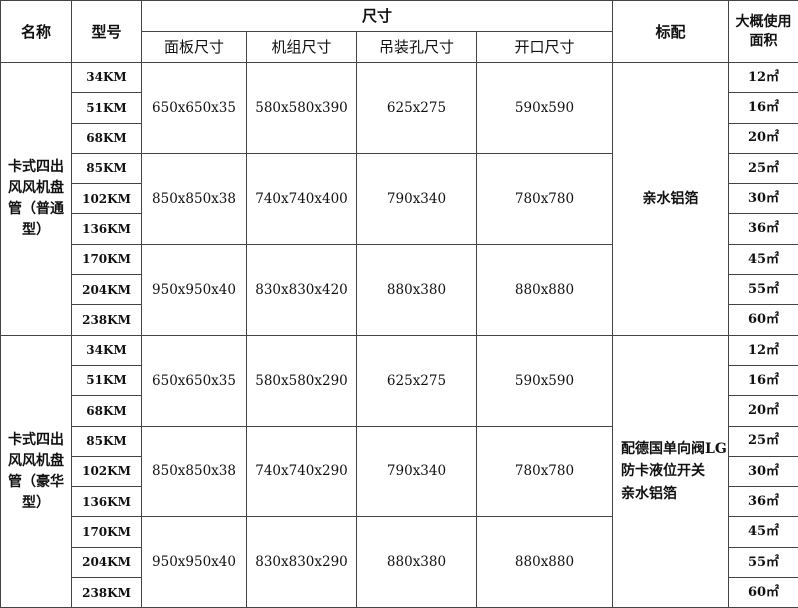 The image size is (798, 608). Describe the element at coordinates (301, 198) in the screenshot. I see `unit-size-cell: 740x740x400` at that location.